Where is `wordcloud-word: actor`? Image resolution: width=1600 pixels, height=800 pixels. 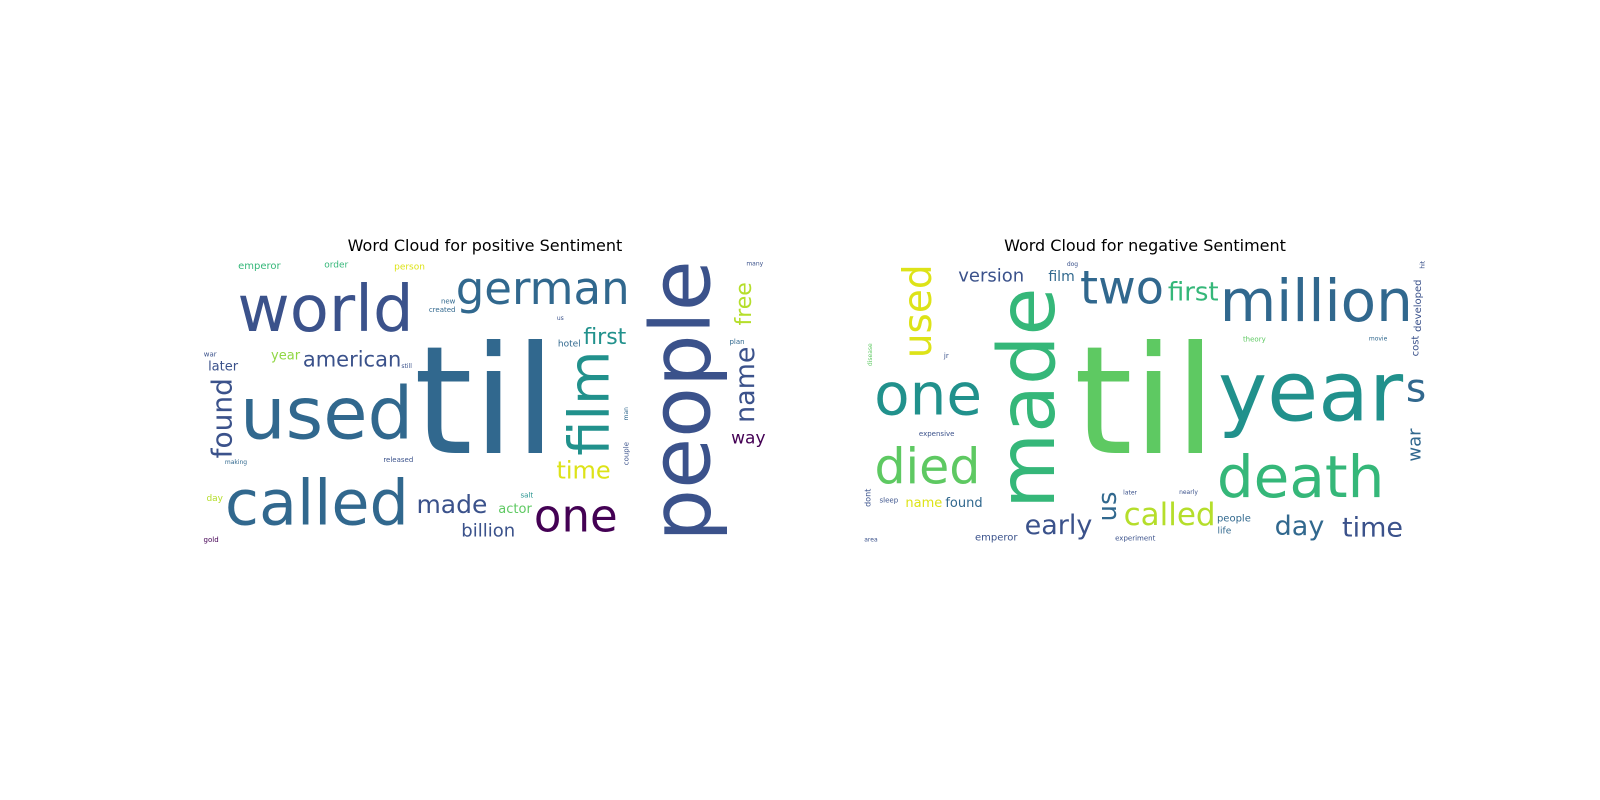
wordcloud-word: actor is located at coordinates (515, 509).